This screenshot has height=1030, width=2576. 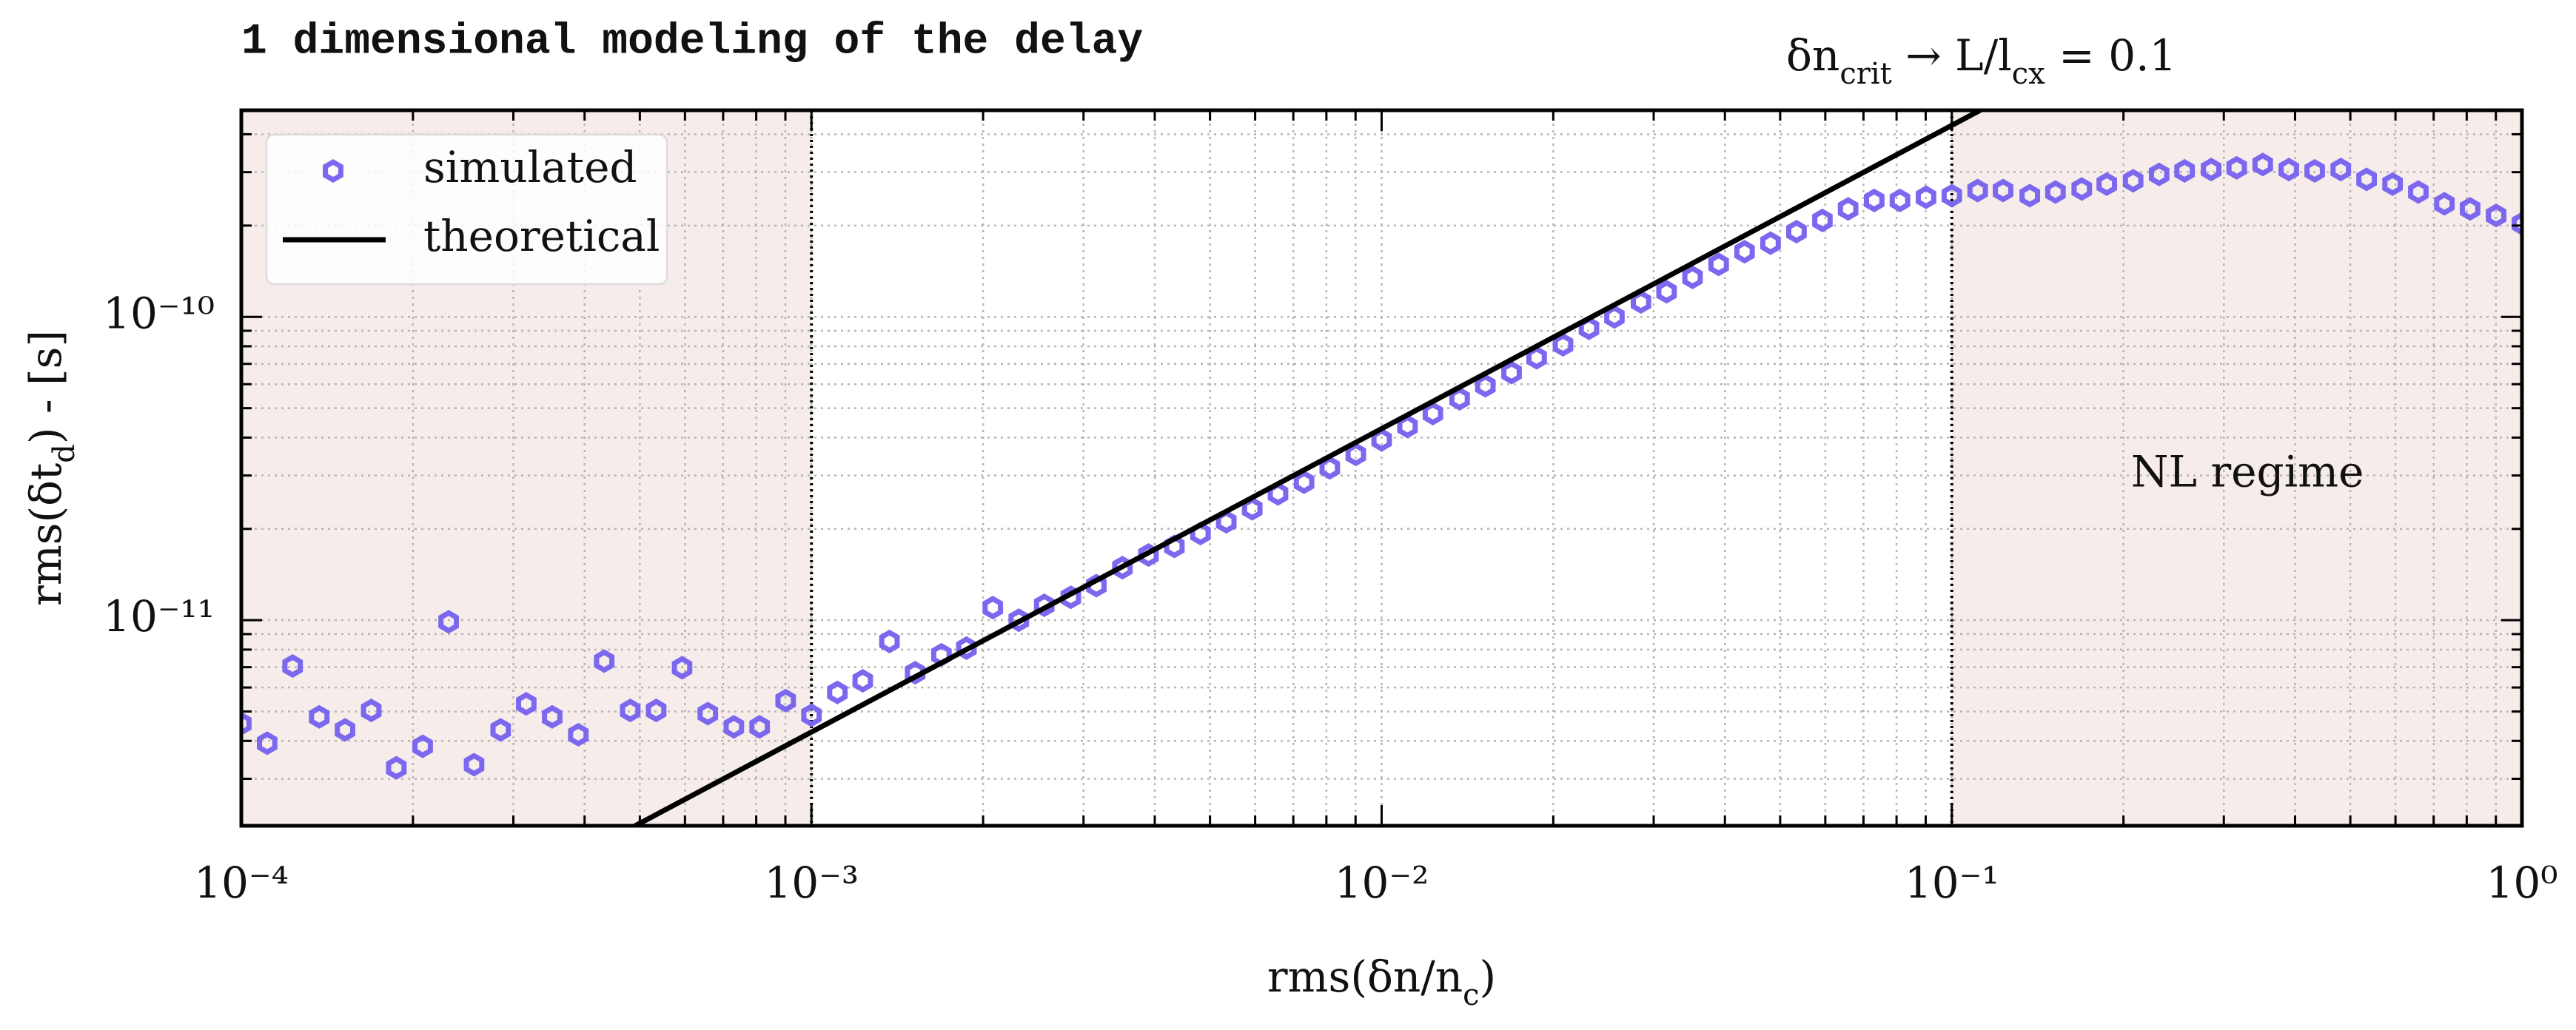 I want to click on x-axis-label-part: rms(δn/n, so click(x=1365, y=977).